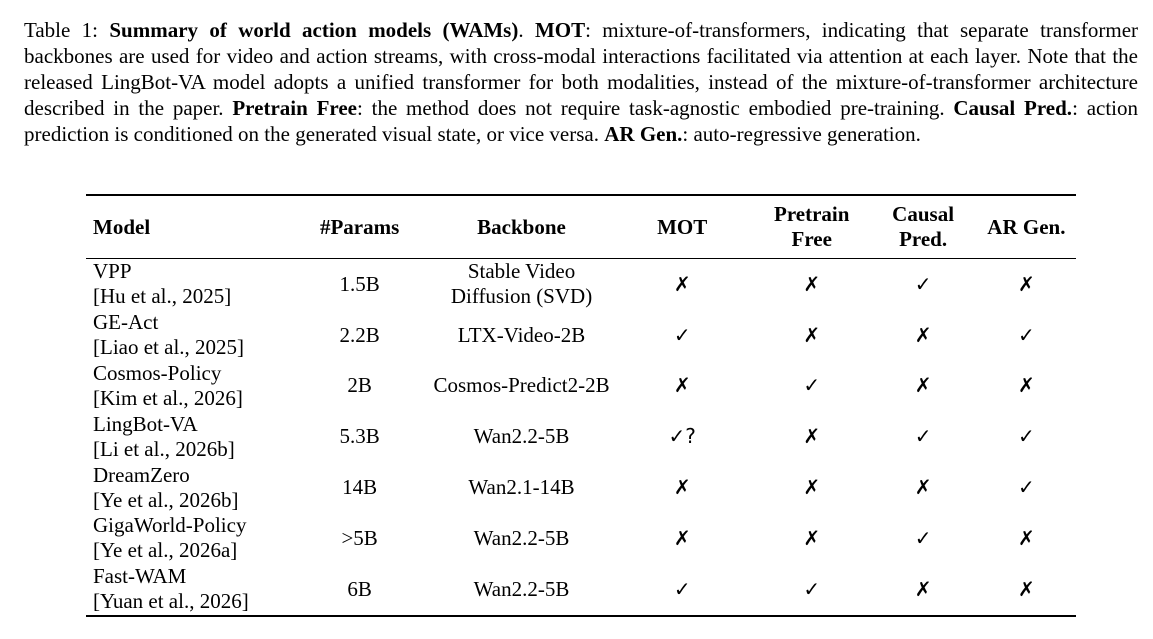  Describe the element at coordinates (521, 271) in the screenshot. I see `backbone-line1: Stable Video` at that location.